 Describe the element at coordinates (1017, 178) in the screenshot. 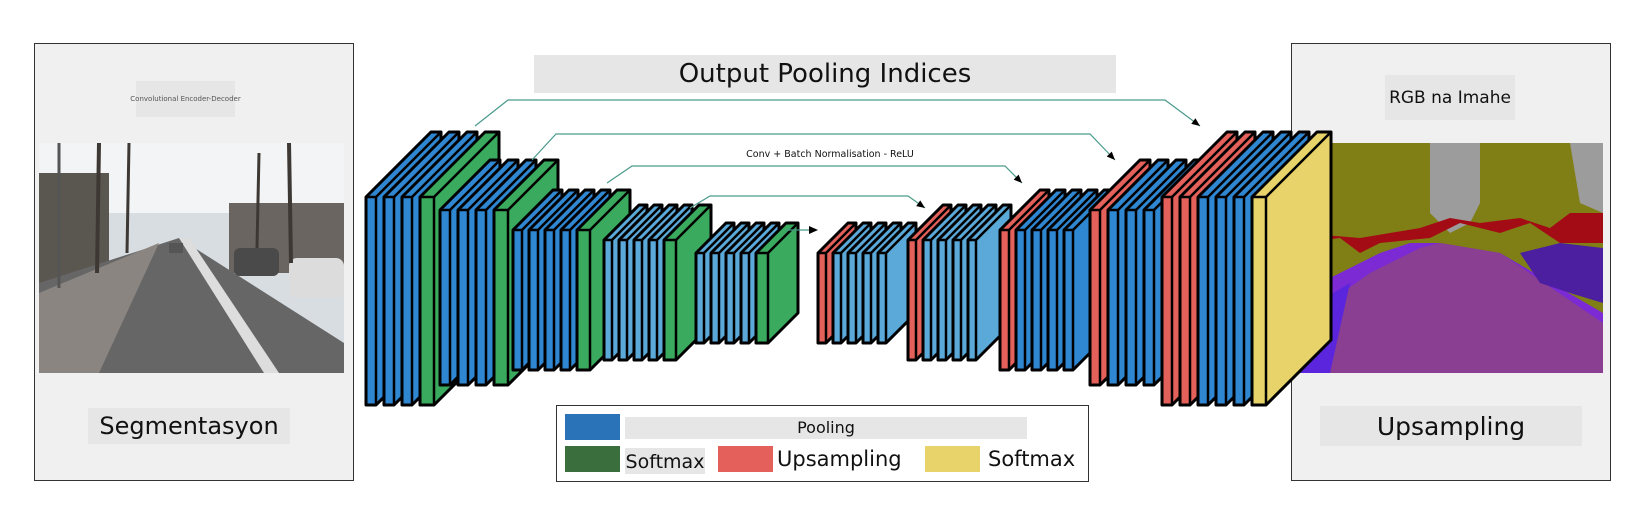

I see `pooling-indices-arrow-3-head` at that location.